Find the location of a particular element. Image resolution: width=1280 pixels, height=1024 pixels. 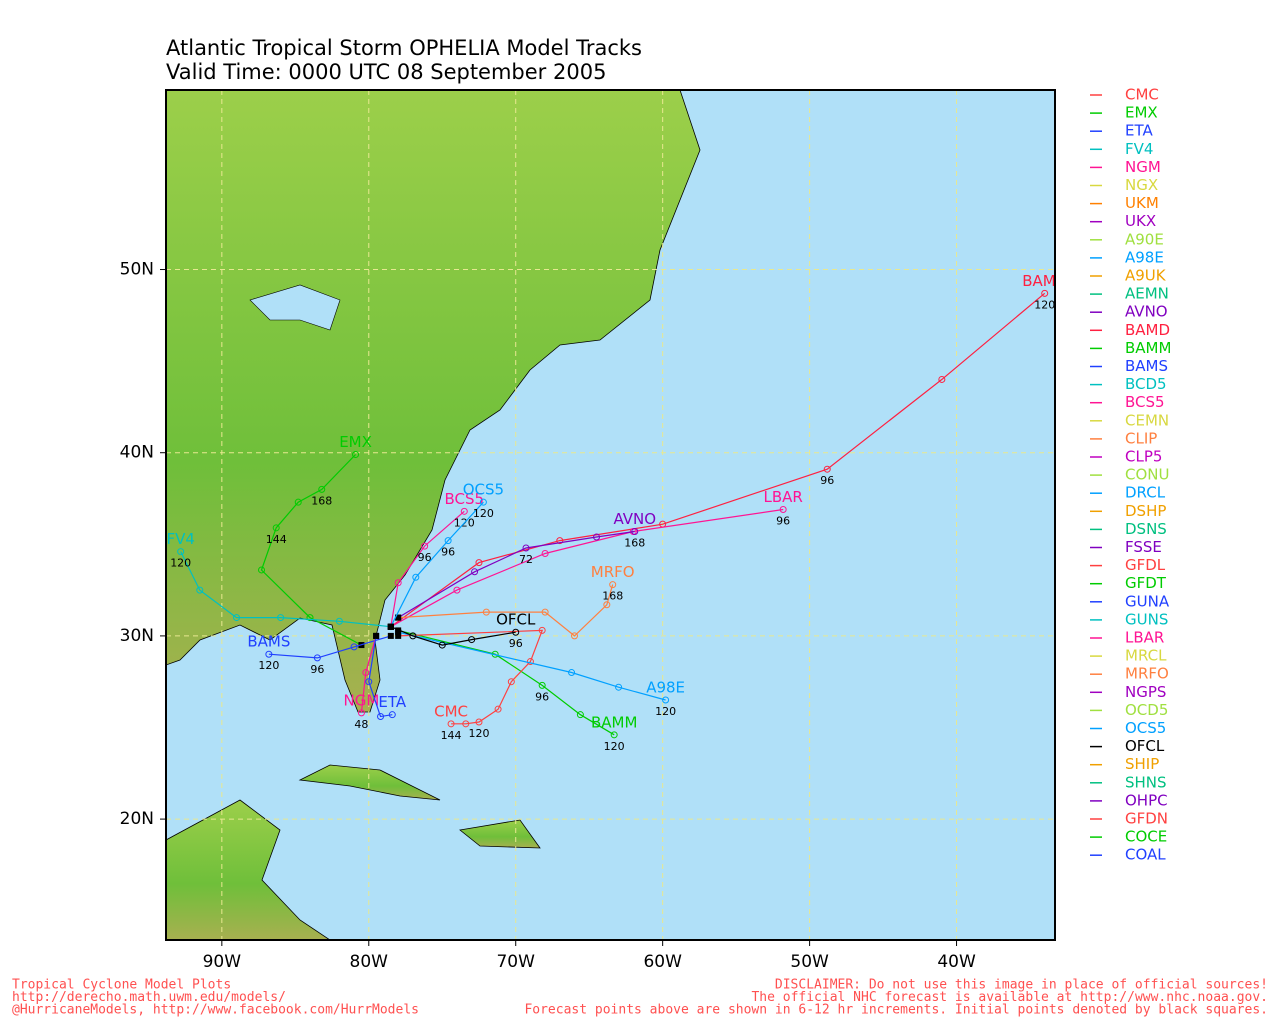

legend-label: BCS5 is located at coordinates (1145, 402).